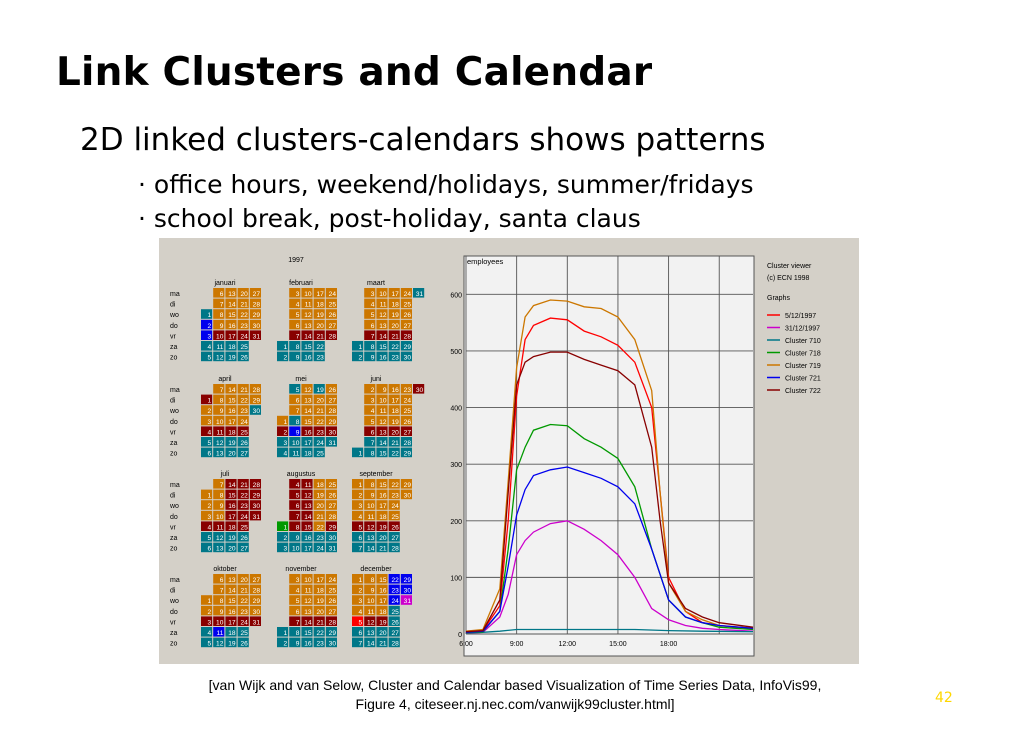  I want to click on calendar-weekday-label: wo, so click(174, 506).